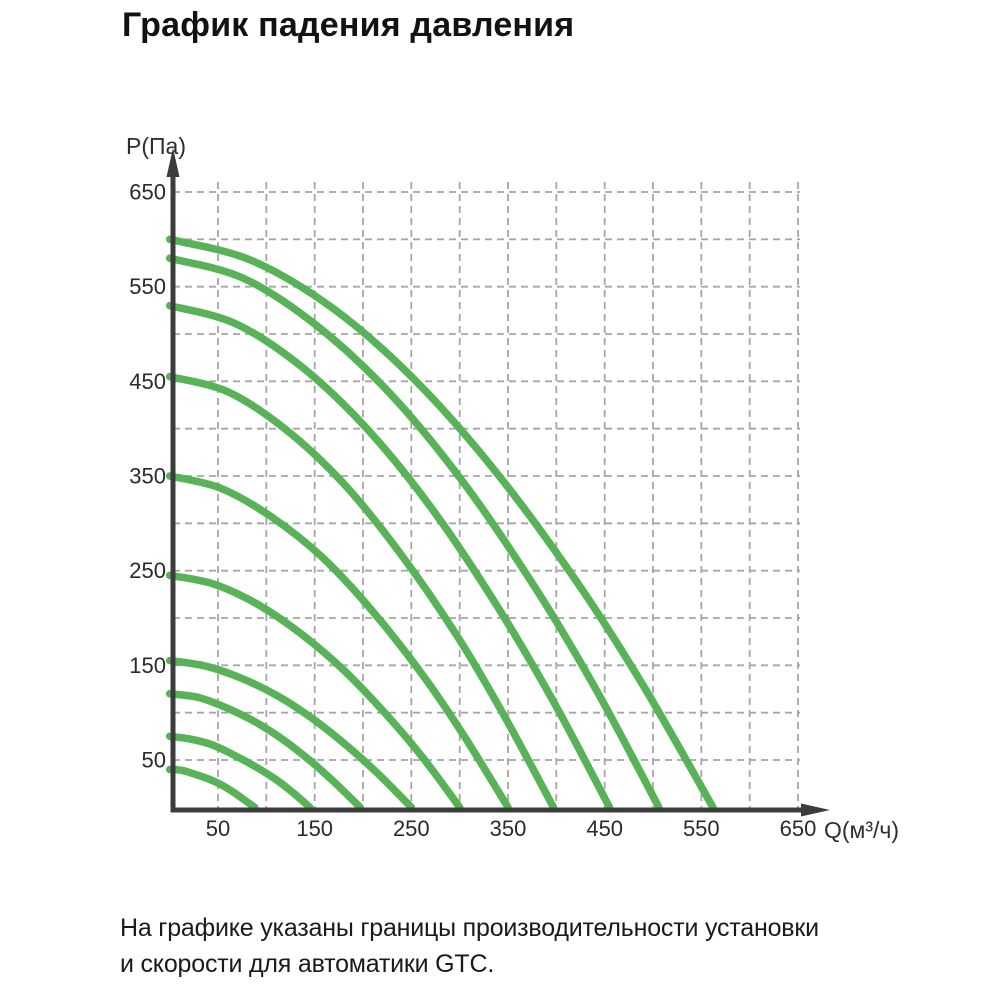 The image size is (1000, 1000). Describe the element at coordinates (154, 760) in the screenshot. I see `y-tick-label-50: 50` at that location.